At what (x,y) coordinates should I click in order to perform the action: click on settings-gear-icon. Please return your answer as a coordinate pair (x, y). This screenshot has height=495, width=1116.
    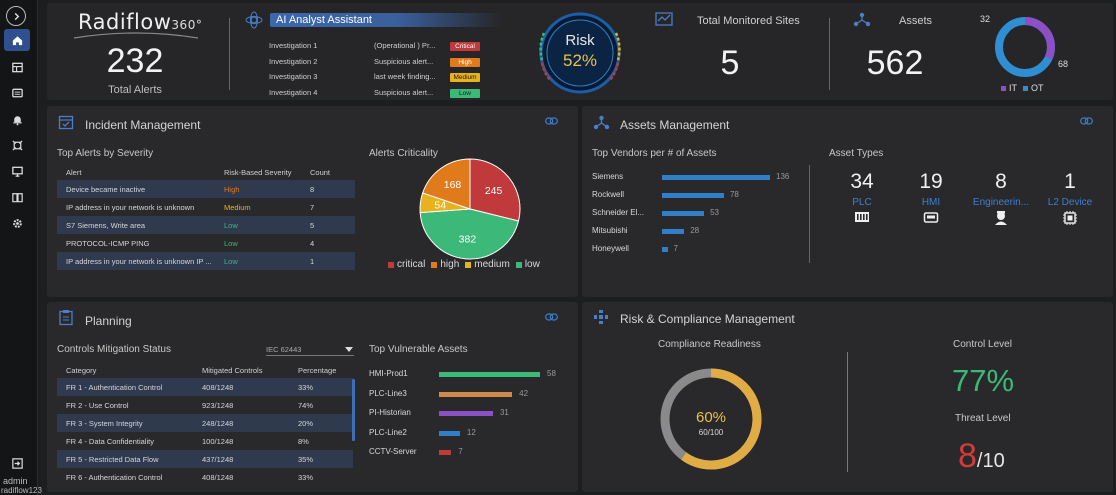
    Looking at the image, I should click on (17, 223).